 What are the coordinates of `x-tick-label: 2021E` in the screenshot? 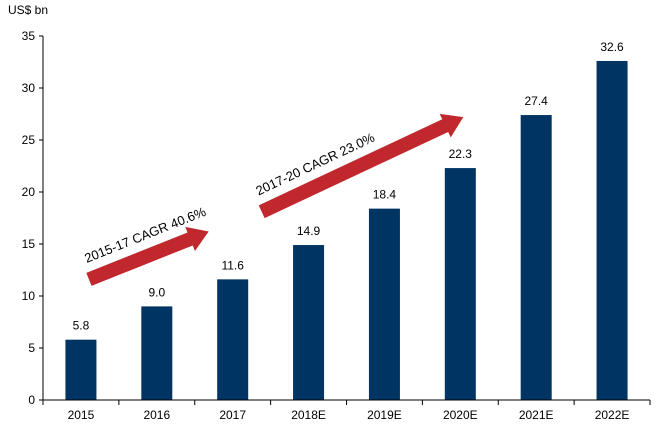 It's located at (536, 415).